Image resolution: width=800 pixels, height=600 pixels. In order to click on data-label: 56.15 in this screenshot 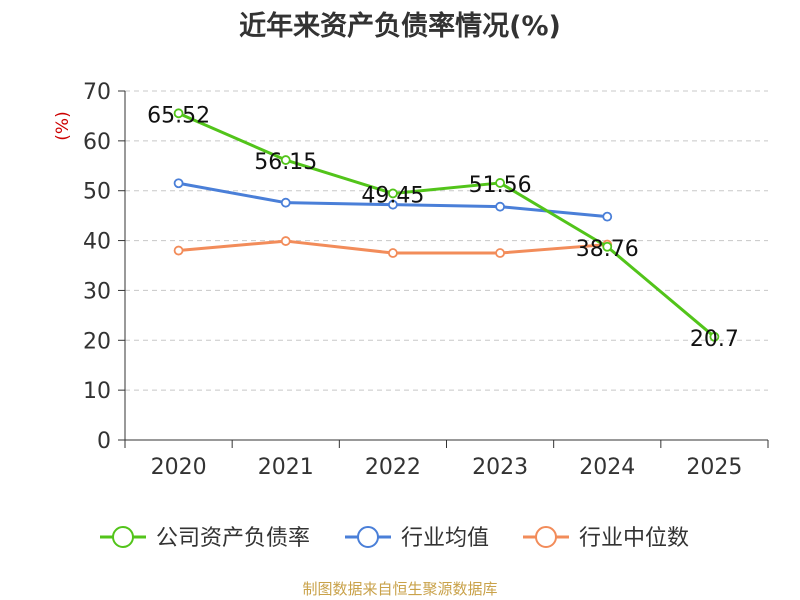, I will do `click(285, 162)`.